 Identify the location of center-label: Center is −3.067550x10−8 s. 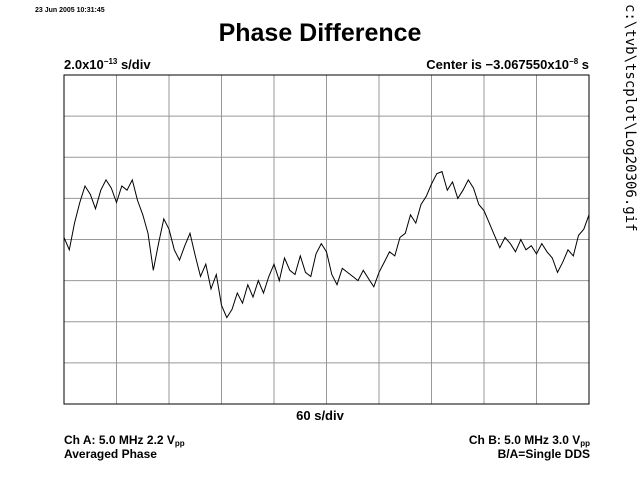
(507, 64).